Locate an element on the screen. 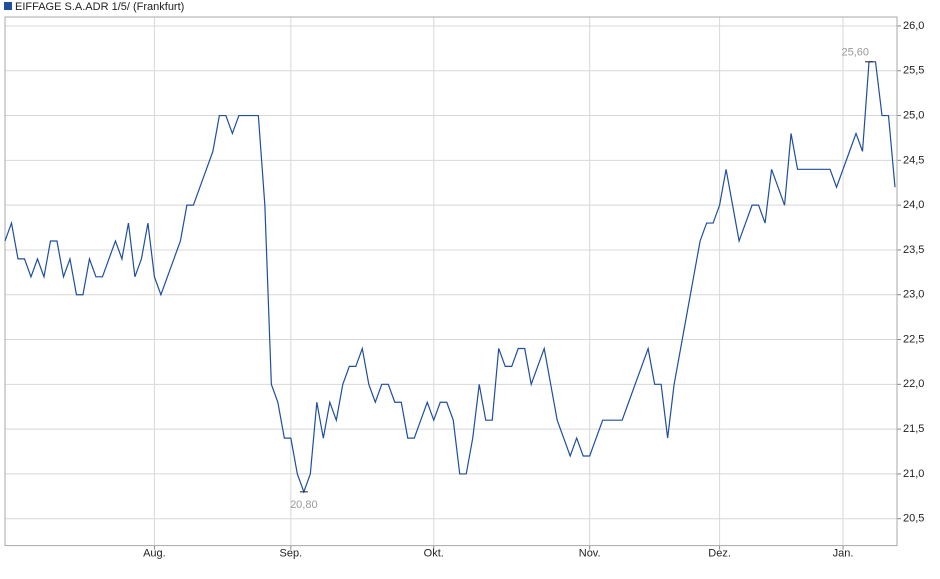  y-tick-label: 20,5 is located at coordinates (913, 519).